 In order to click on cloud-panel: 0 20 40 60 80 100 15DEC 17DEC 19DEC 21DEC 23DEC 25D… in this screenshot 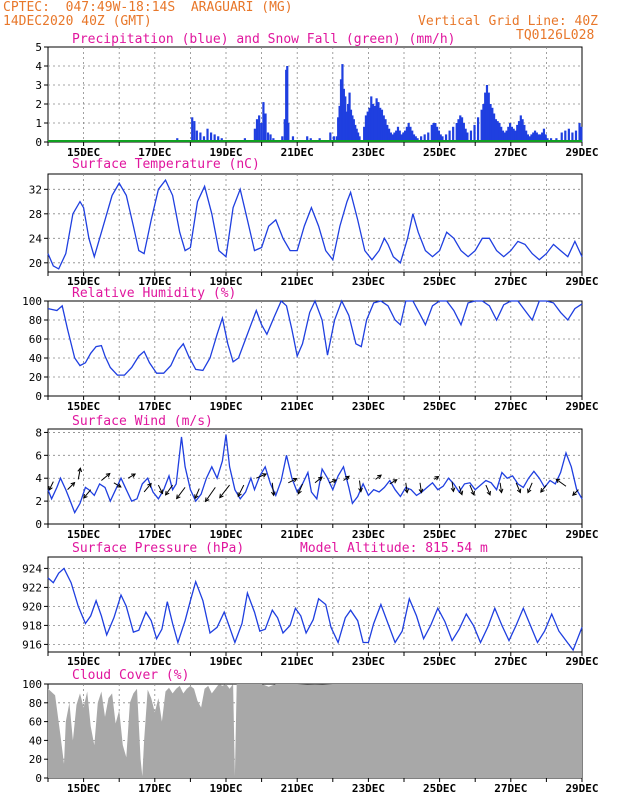, I will do `click(310, 731)`.